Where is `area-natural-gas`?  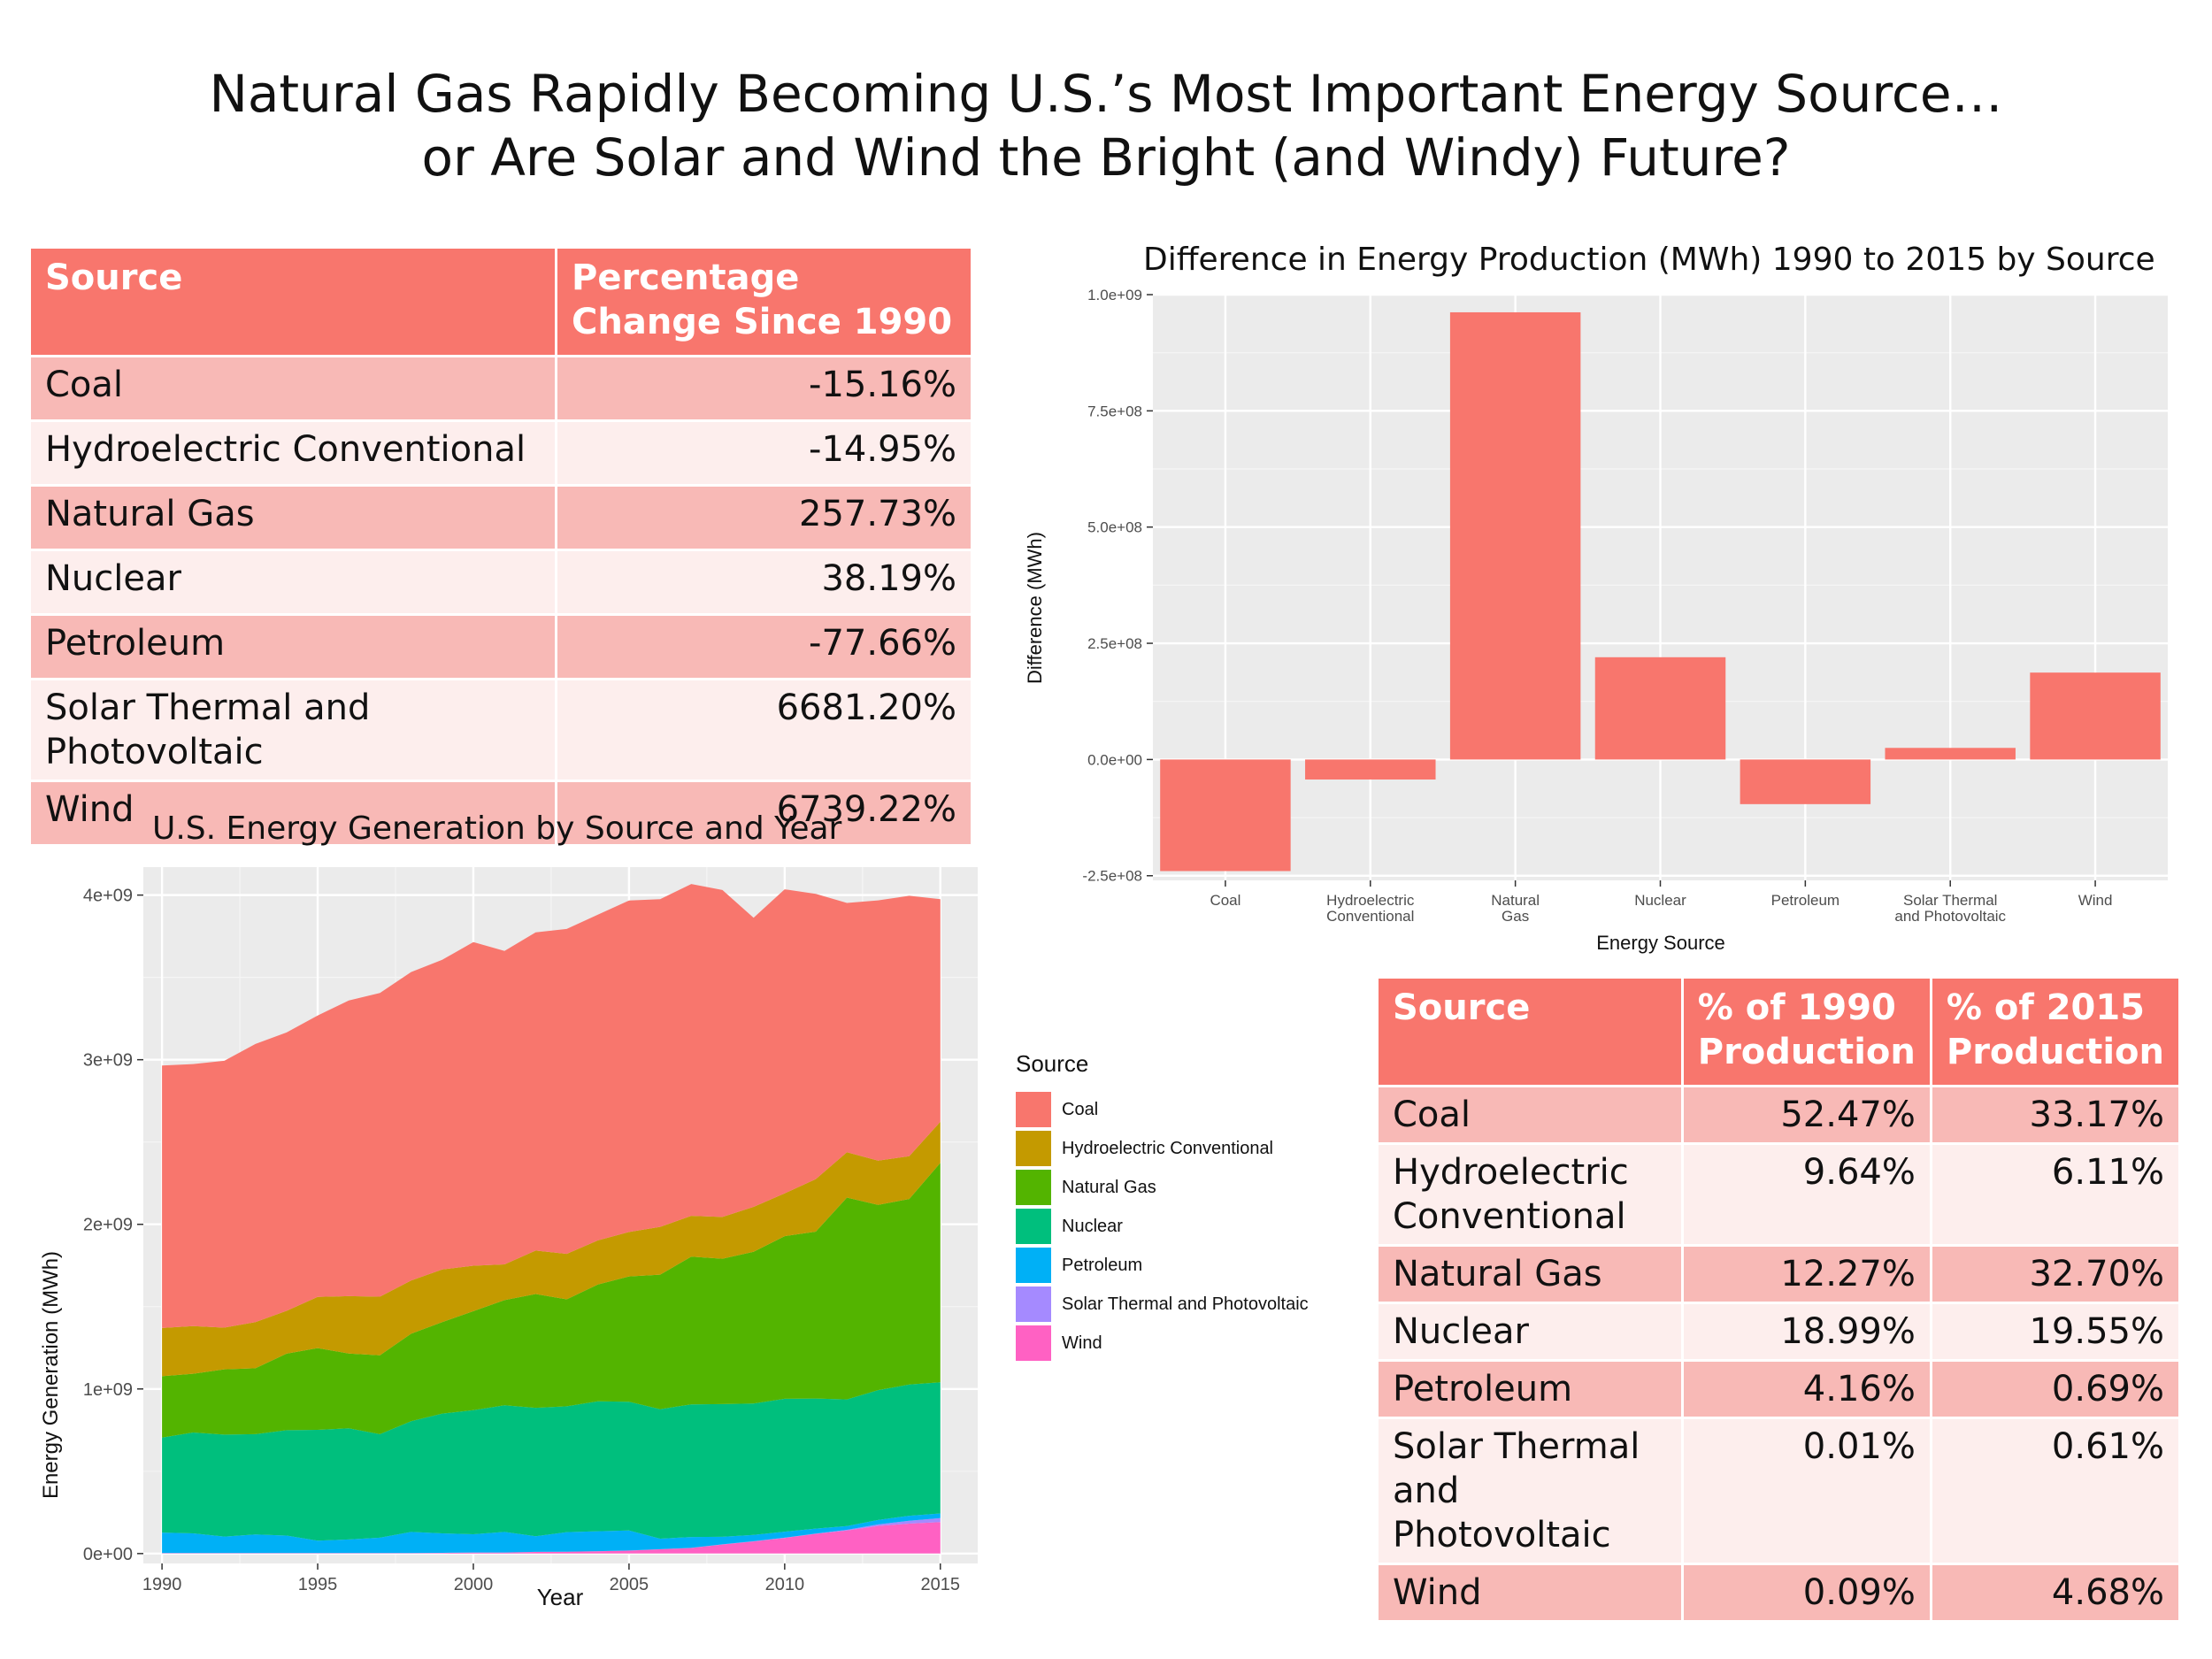
area-natural-gas is located at coordinates (551, 1301).